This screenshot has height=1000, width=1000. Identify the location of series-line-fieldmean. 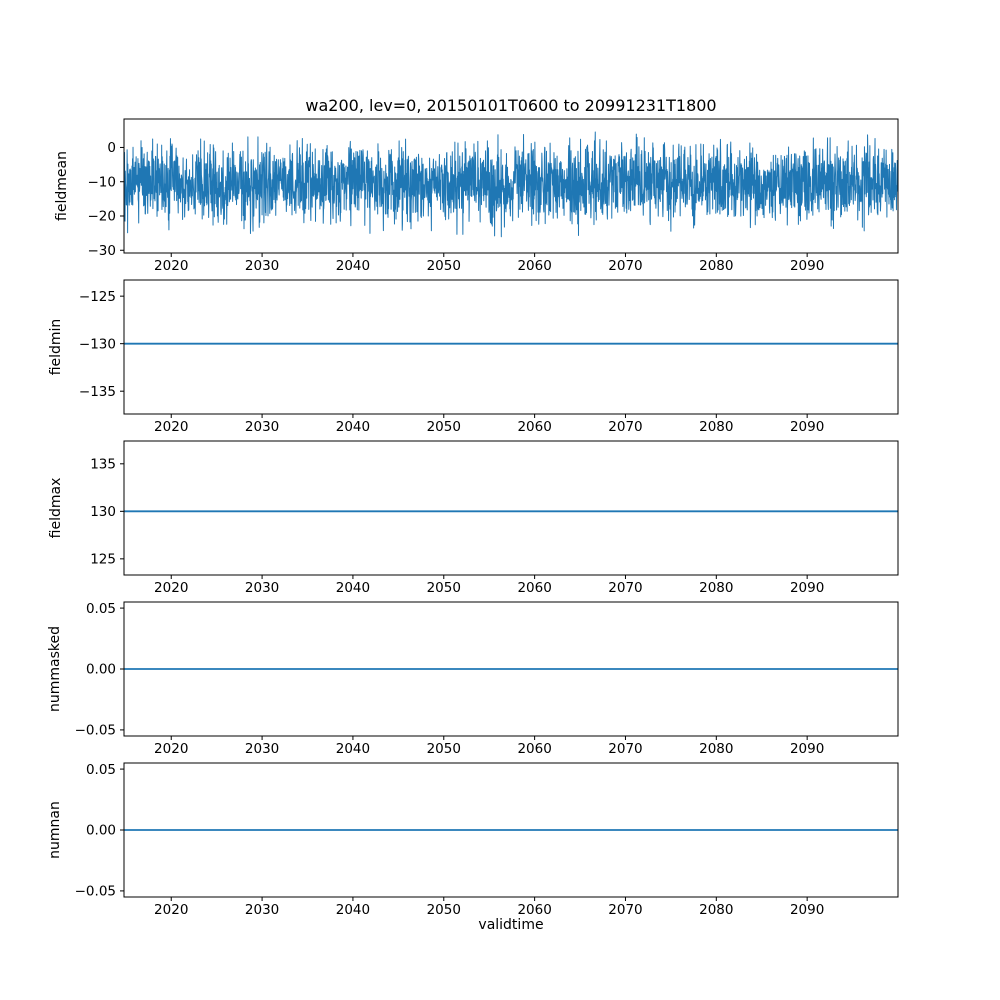
(511, 184).